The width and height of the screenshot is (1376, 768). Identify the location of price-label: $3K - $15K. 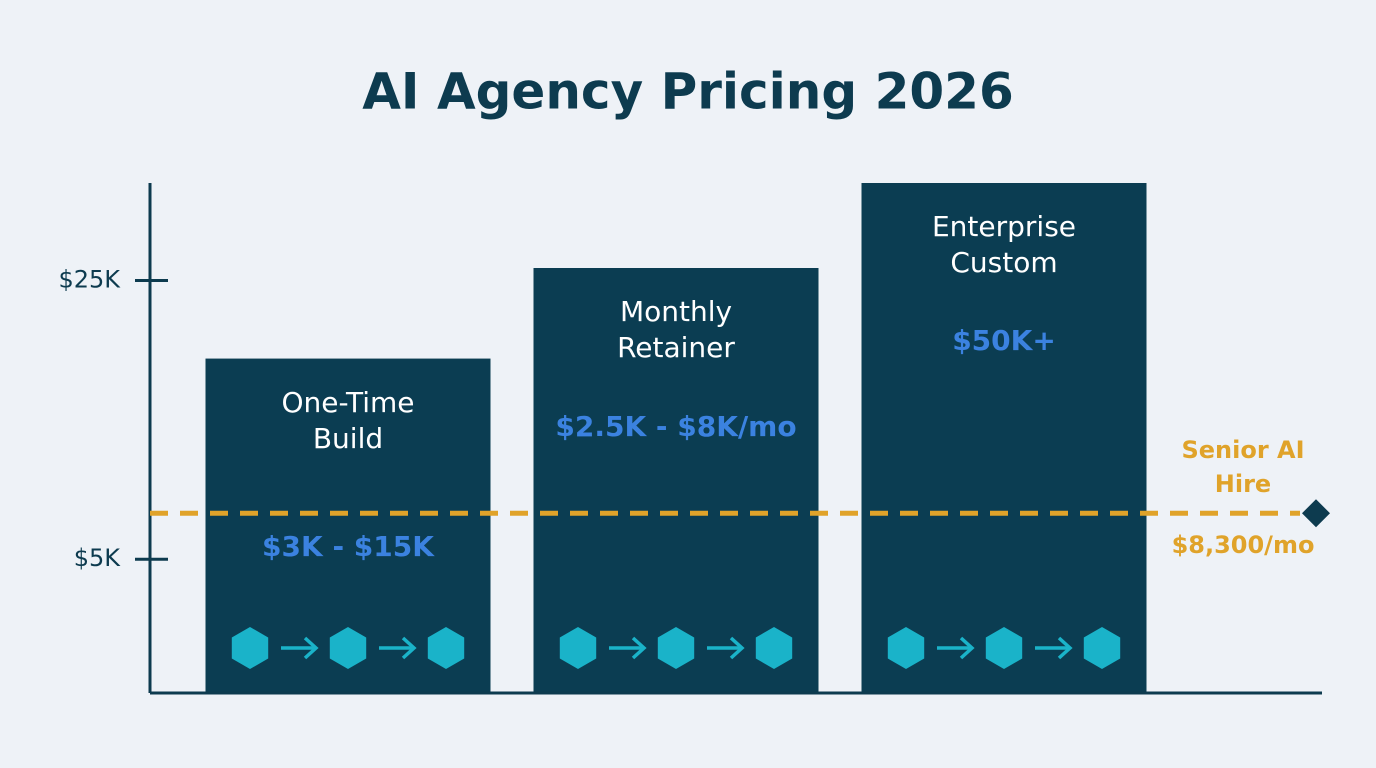
(348, 546).